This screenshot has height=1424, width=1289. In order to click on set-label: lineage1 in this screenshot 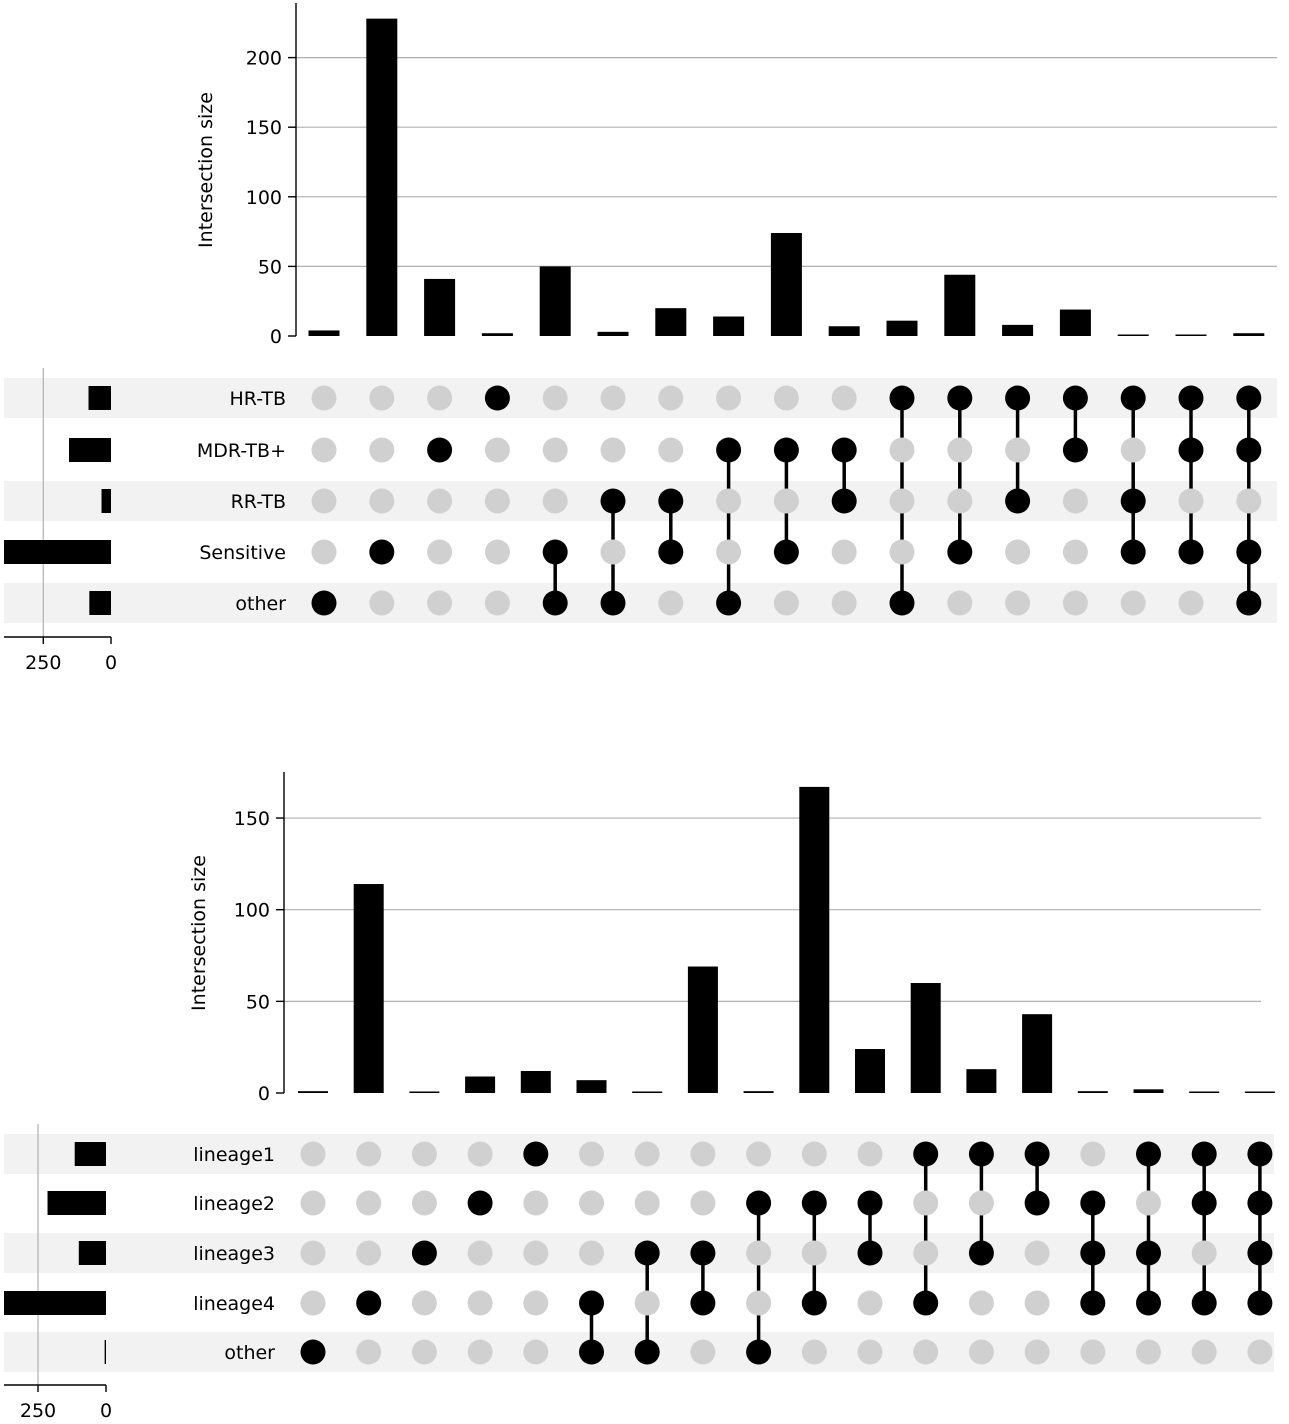, I will do `click(234, 1155)`.